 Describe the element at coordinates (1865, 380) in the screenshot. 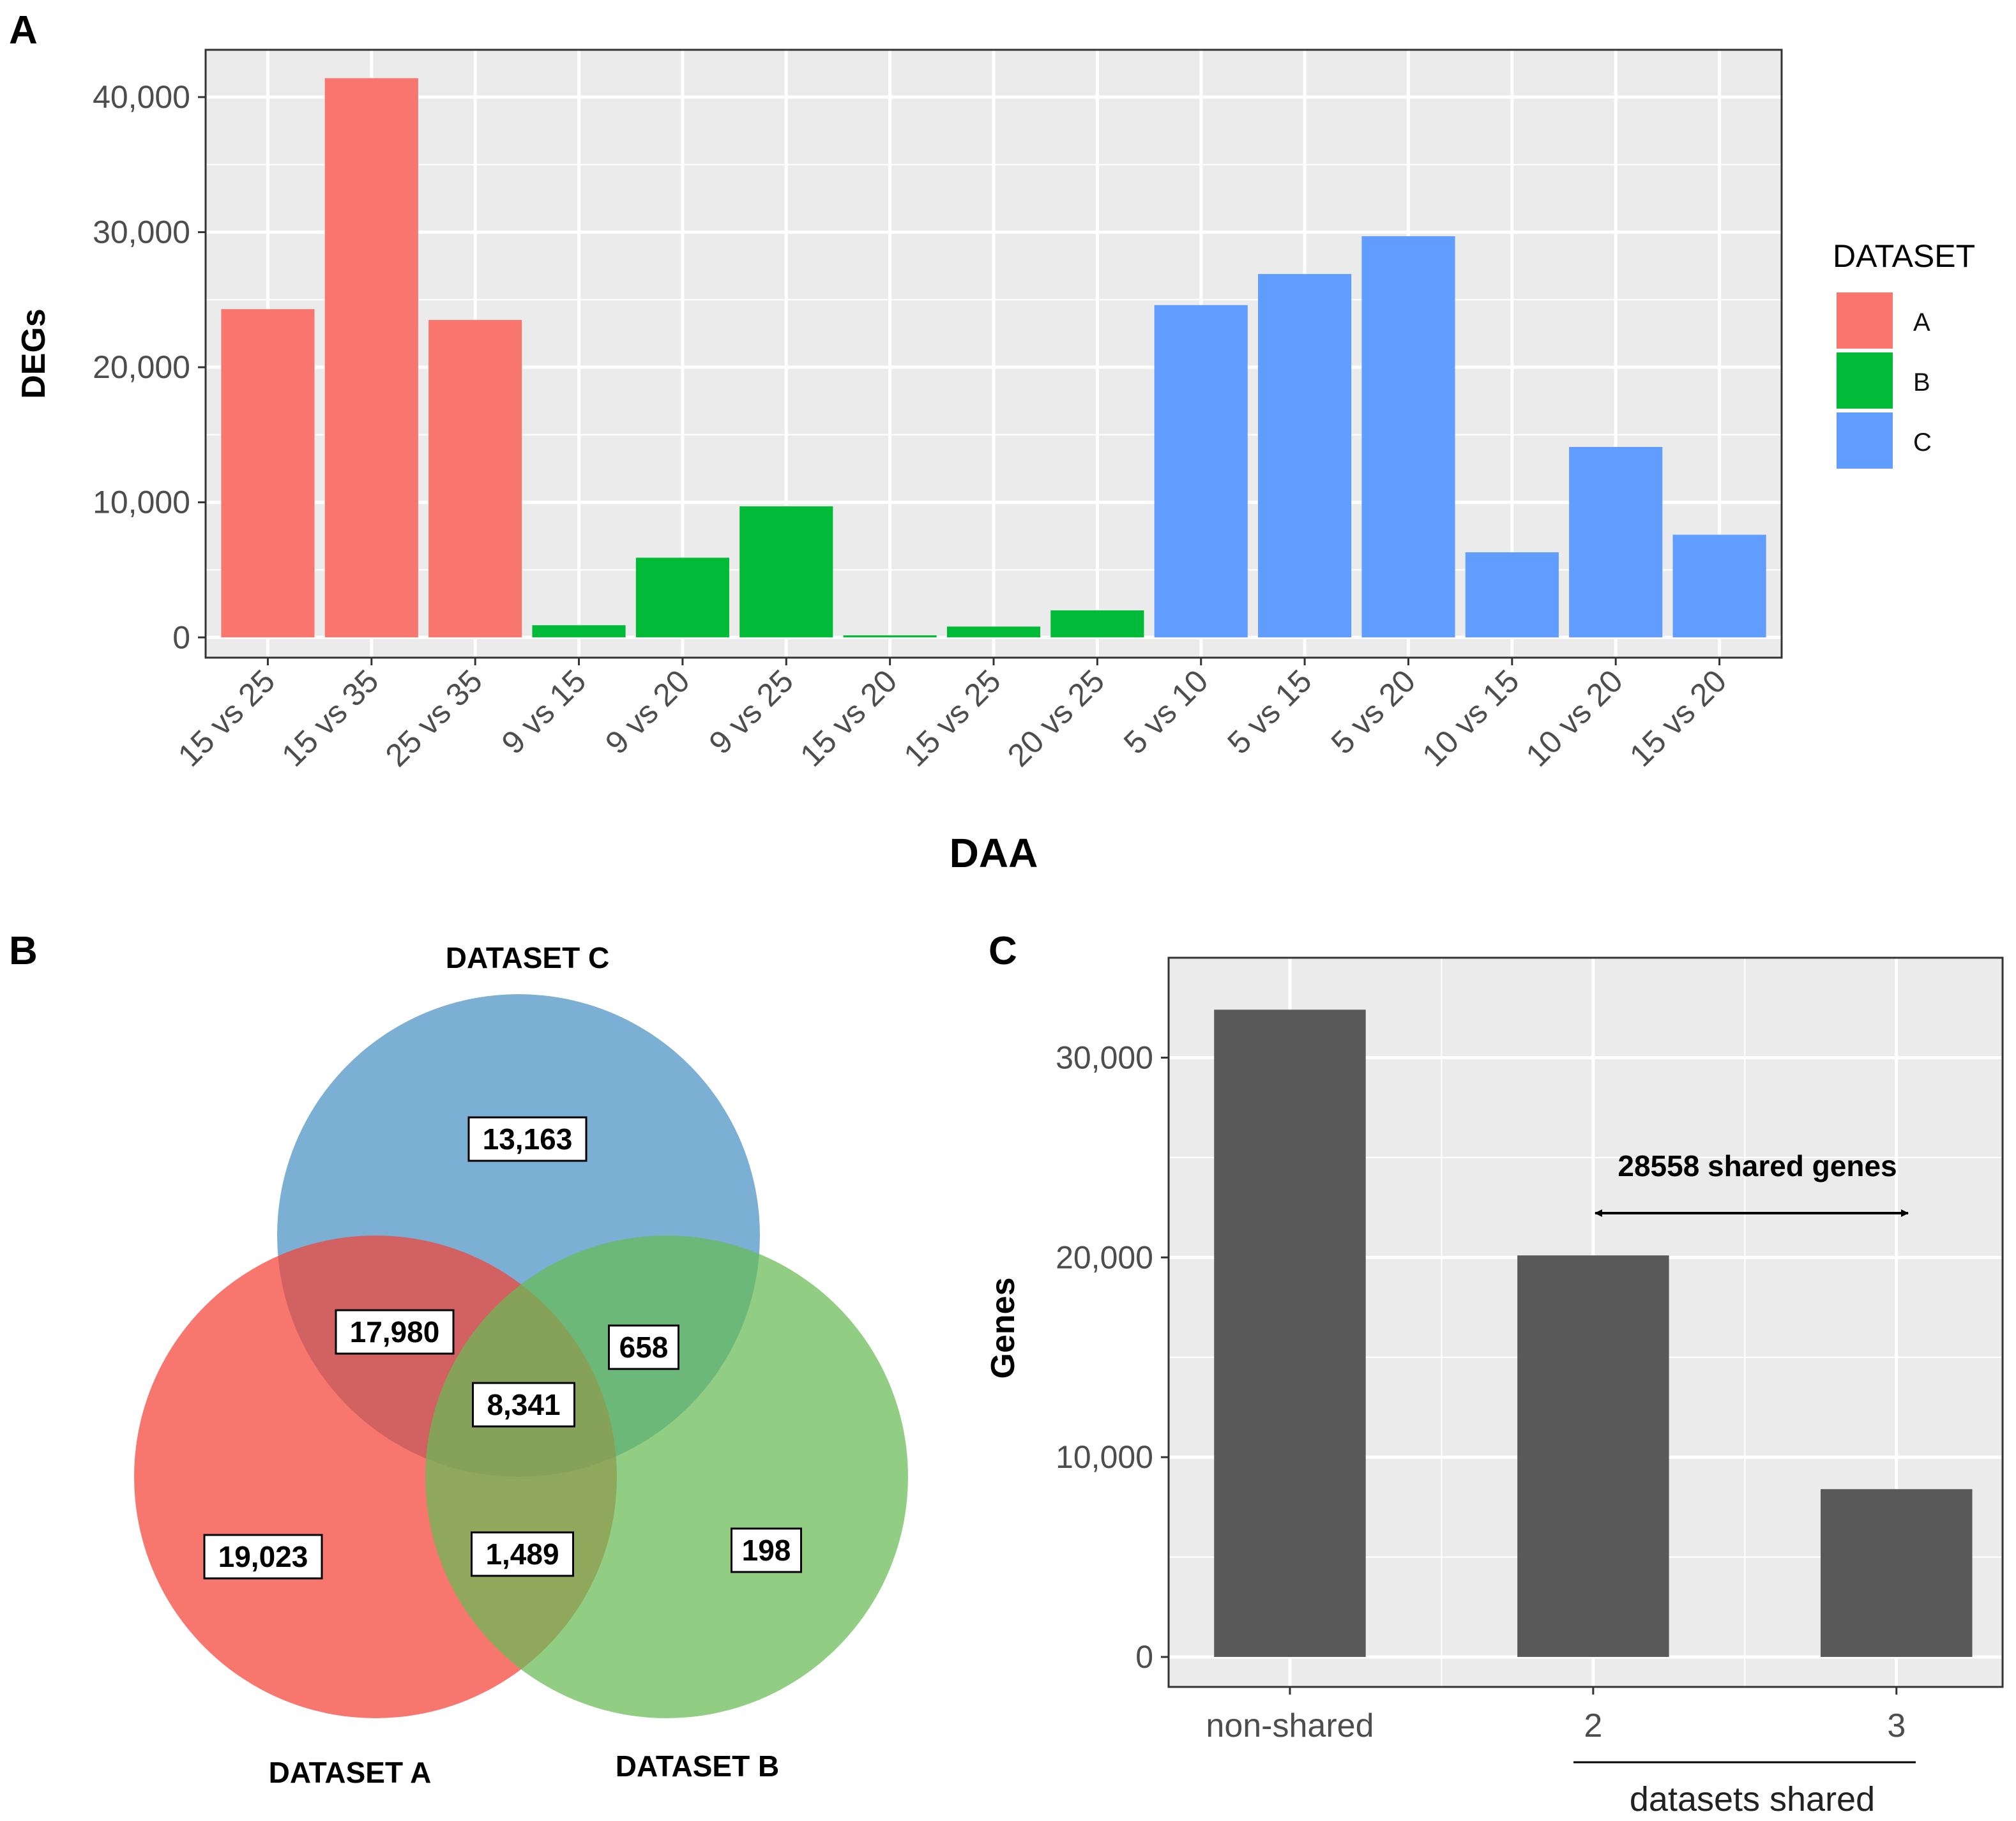

I see `legend-swatch-B` at that location.